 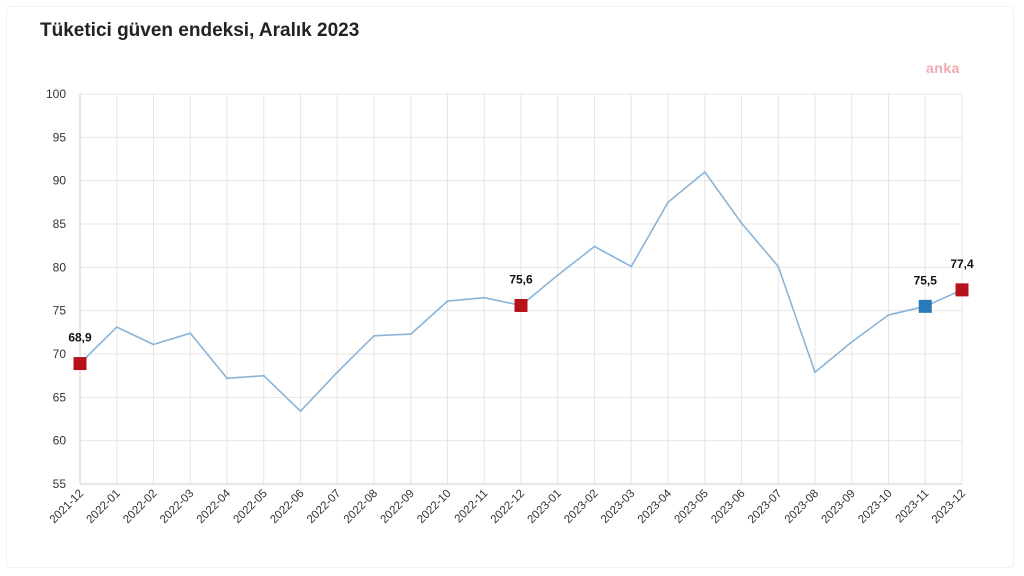 What do you see at coordinates (60, 267) in the screenshot?
I see `y-tick-label: 80` at bounding box center [60, 267].